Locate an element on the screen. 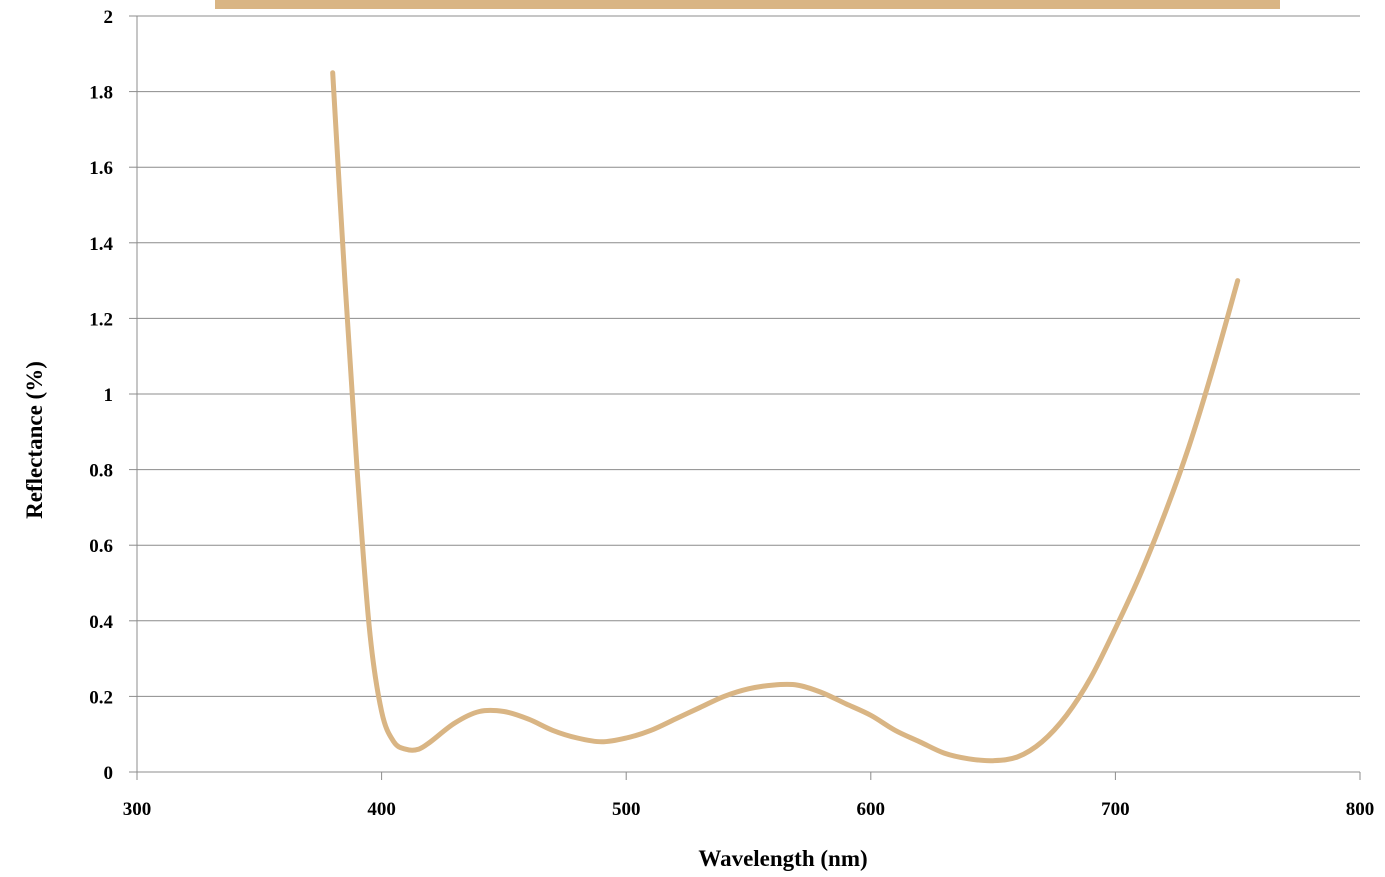 Image resolution: width=1385 pixels, height=877 pixels. legend-swatch is located at coordinates (747, 4).